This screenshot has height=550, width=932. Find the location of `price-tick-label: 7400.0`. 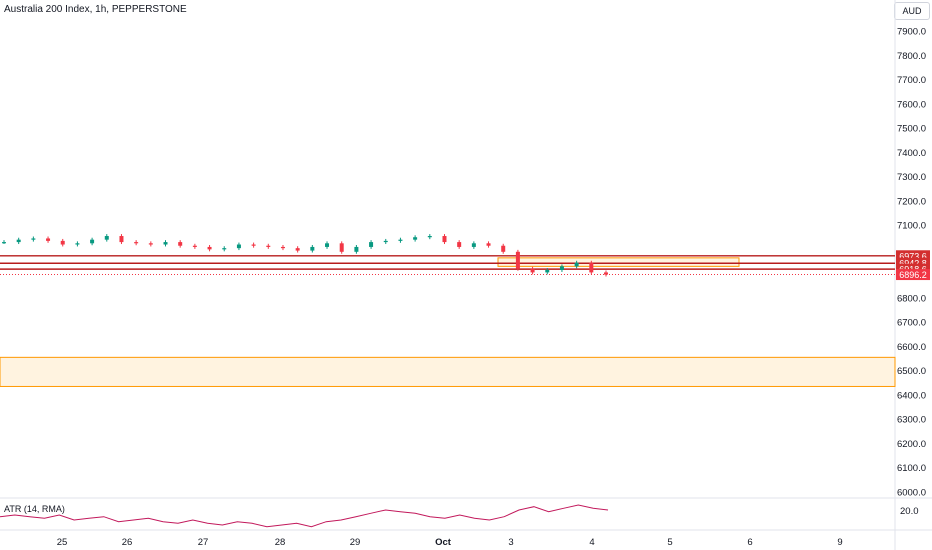

price-tick-label: 7400.0 is located at coordinates (911, 153).